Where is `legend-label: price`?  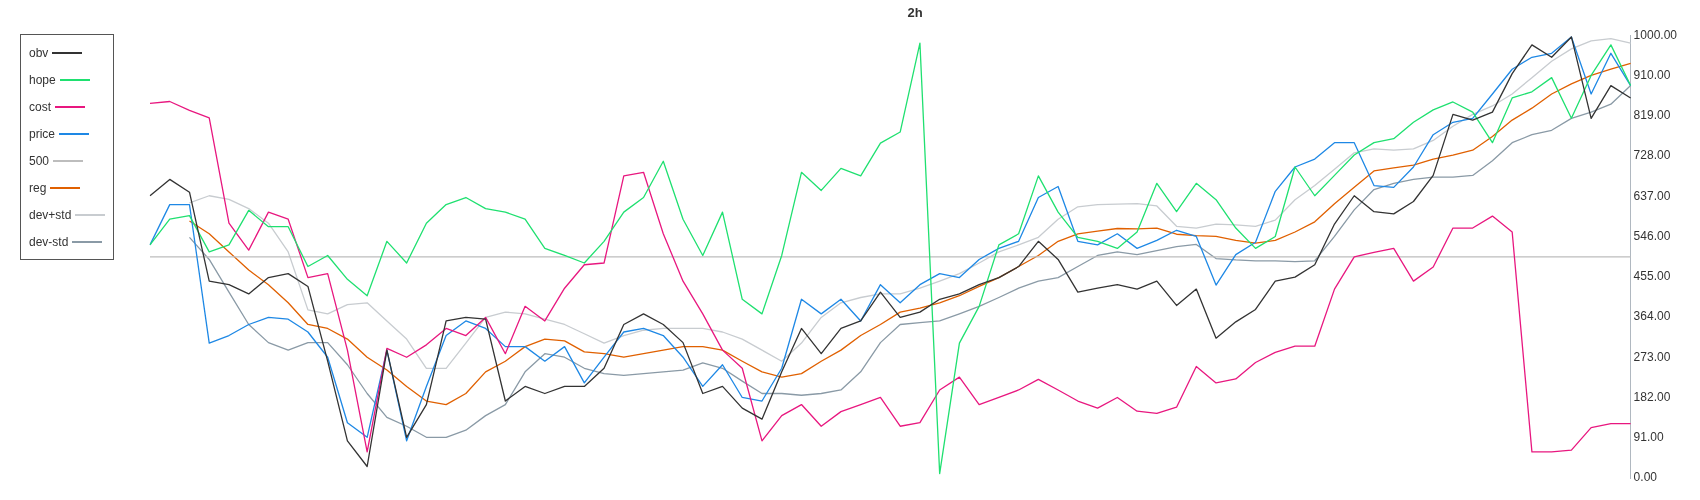
legend-label: price is located at coordinates (42, 133).